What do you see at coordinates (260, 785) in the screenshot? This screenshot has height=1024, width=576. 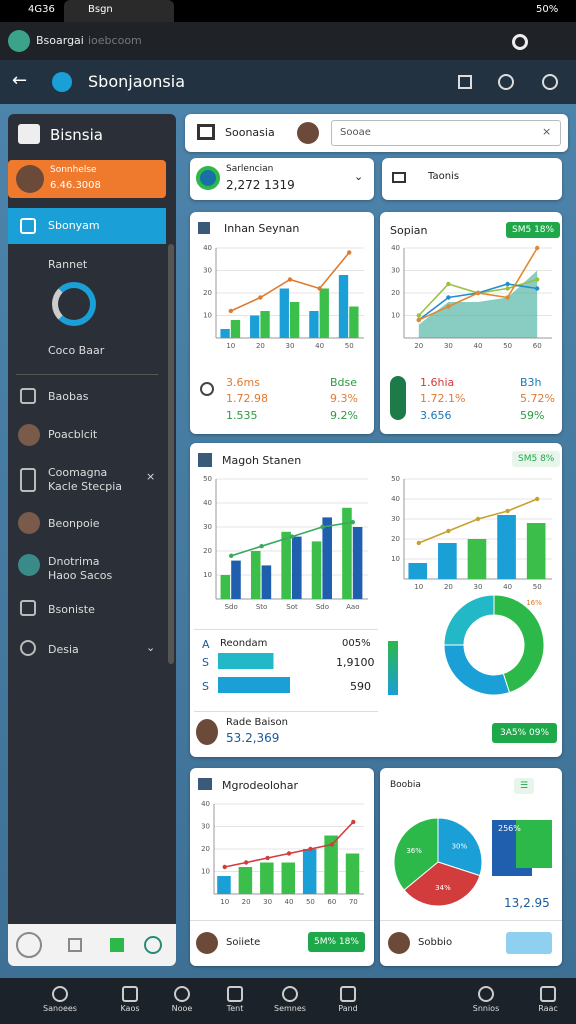 I see `card-title: Mgrodeolohar` at bounding box center [260, 785].